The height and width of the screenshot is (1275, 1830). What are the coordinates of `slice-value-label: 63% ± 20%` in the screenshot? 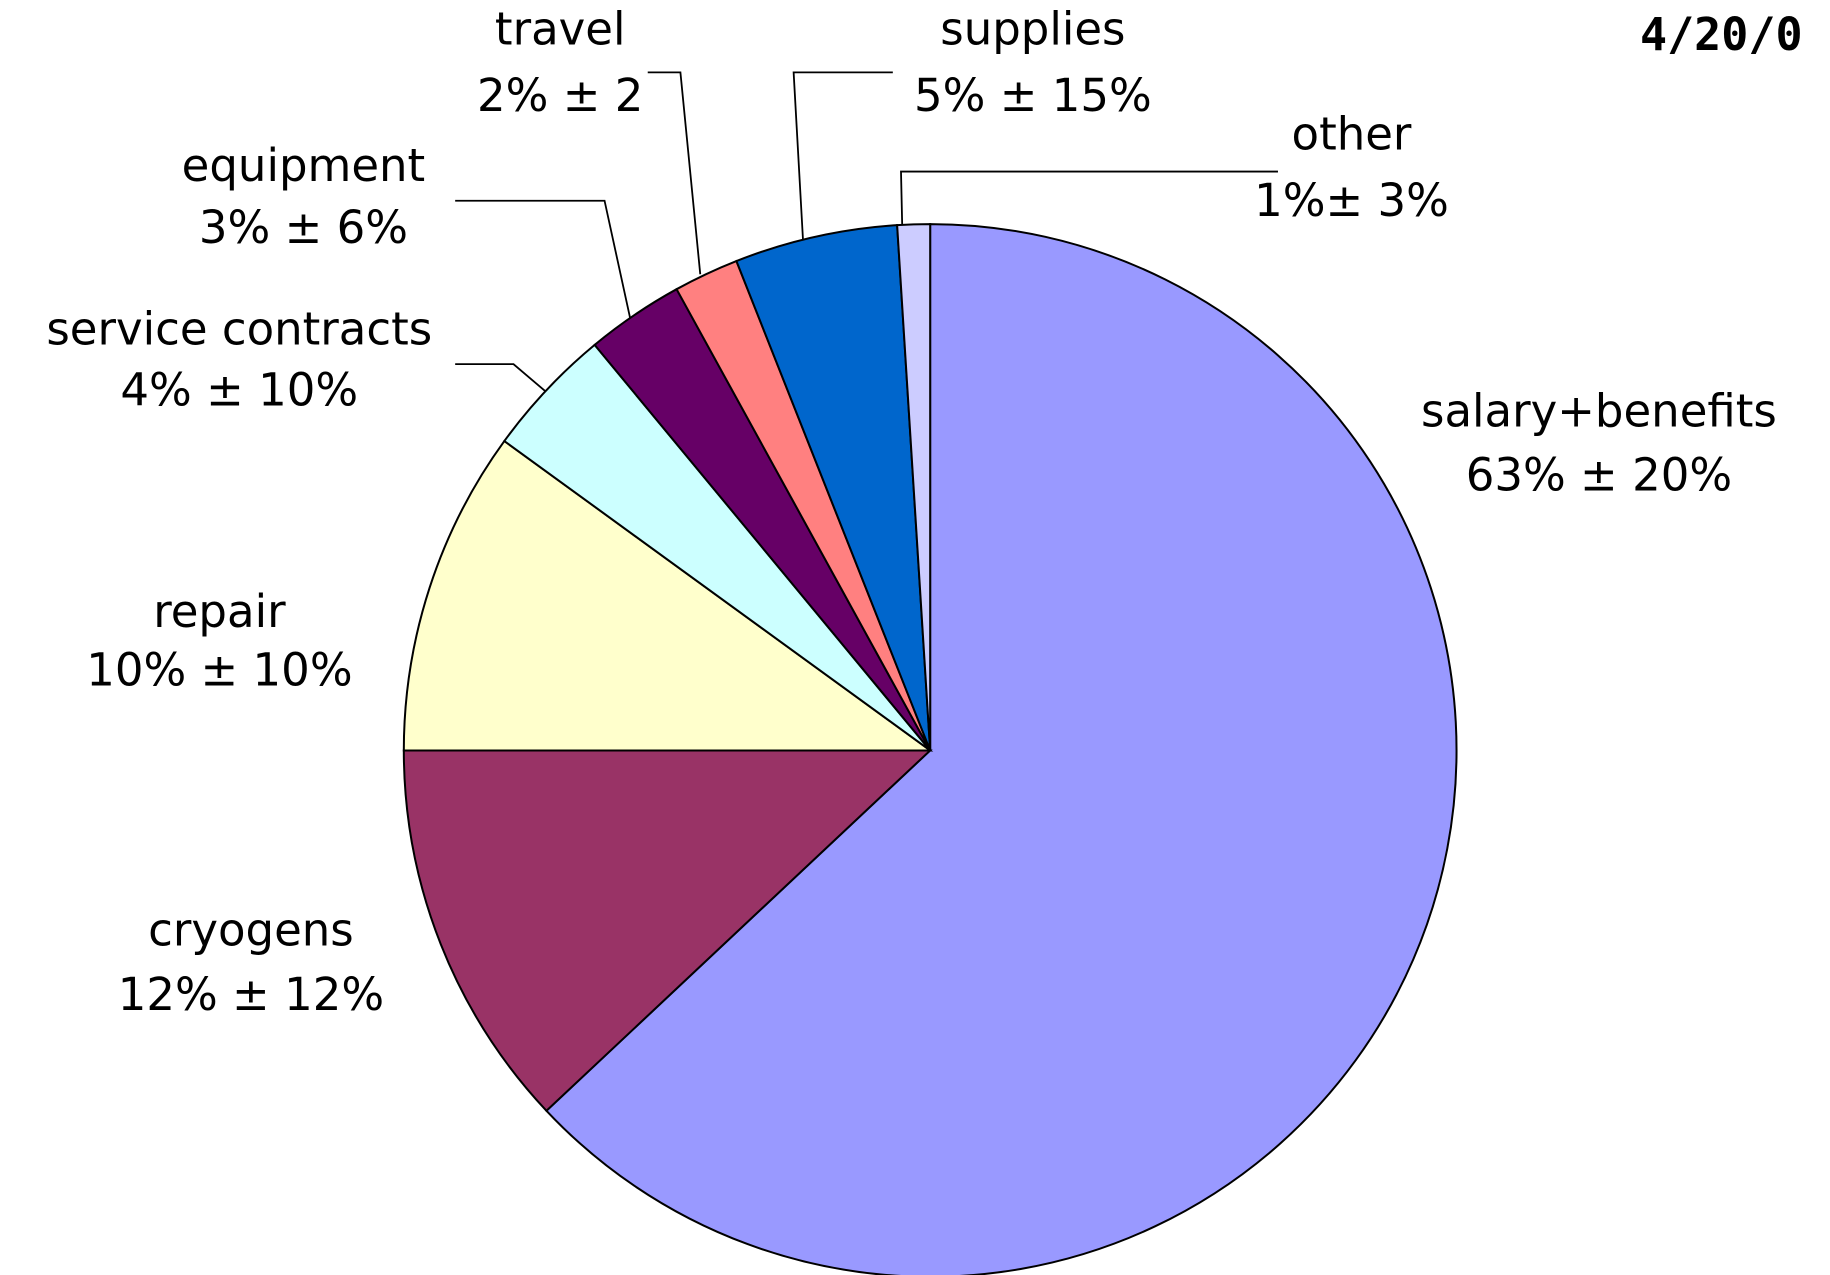 It's located at (1599, 475).